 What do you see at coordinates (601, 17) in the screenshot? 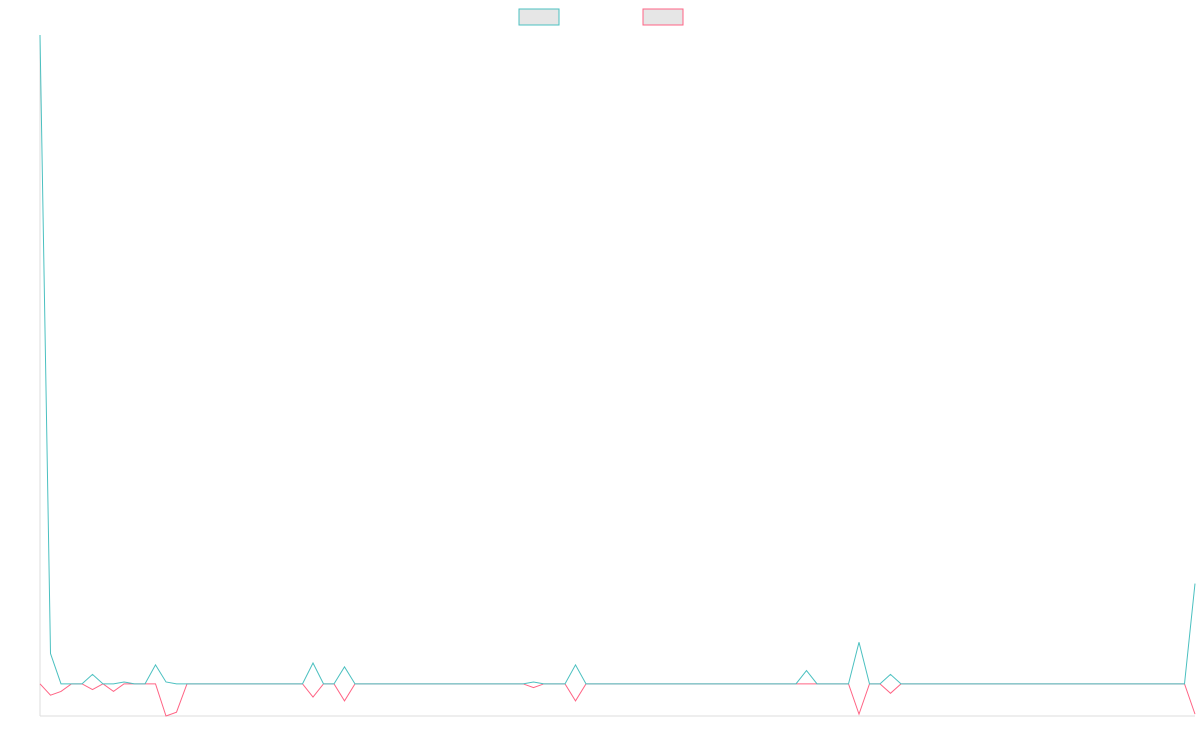
I see `legend` at bounding box center [601, 17].